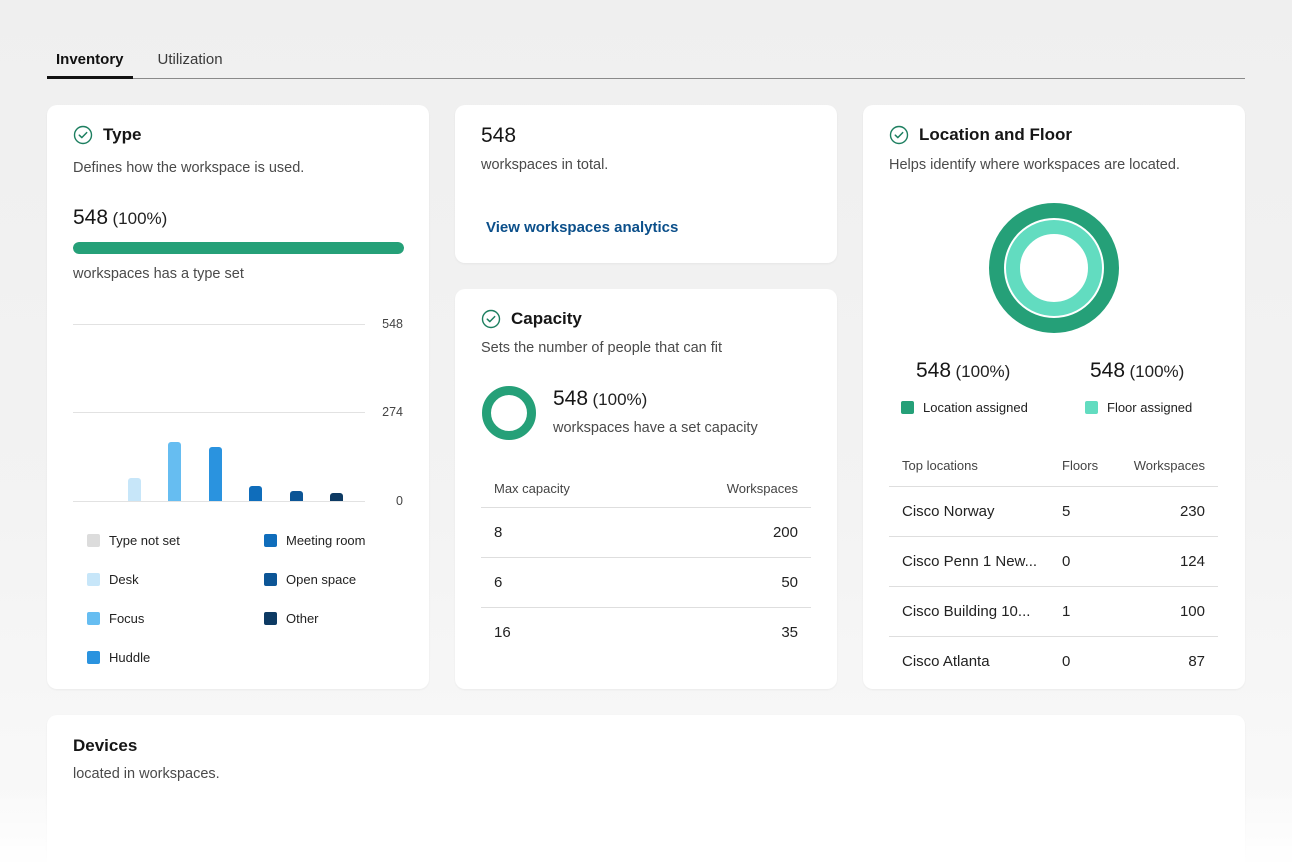 The height and width of the screenshot is (862, 1292). I want to click on location-ring, so click(1054, 268).